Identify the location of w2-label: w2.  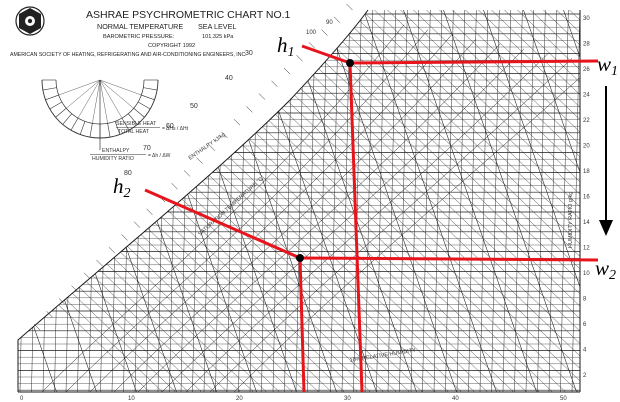
(605, 269).